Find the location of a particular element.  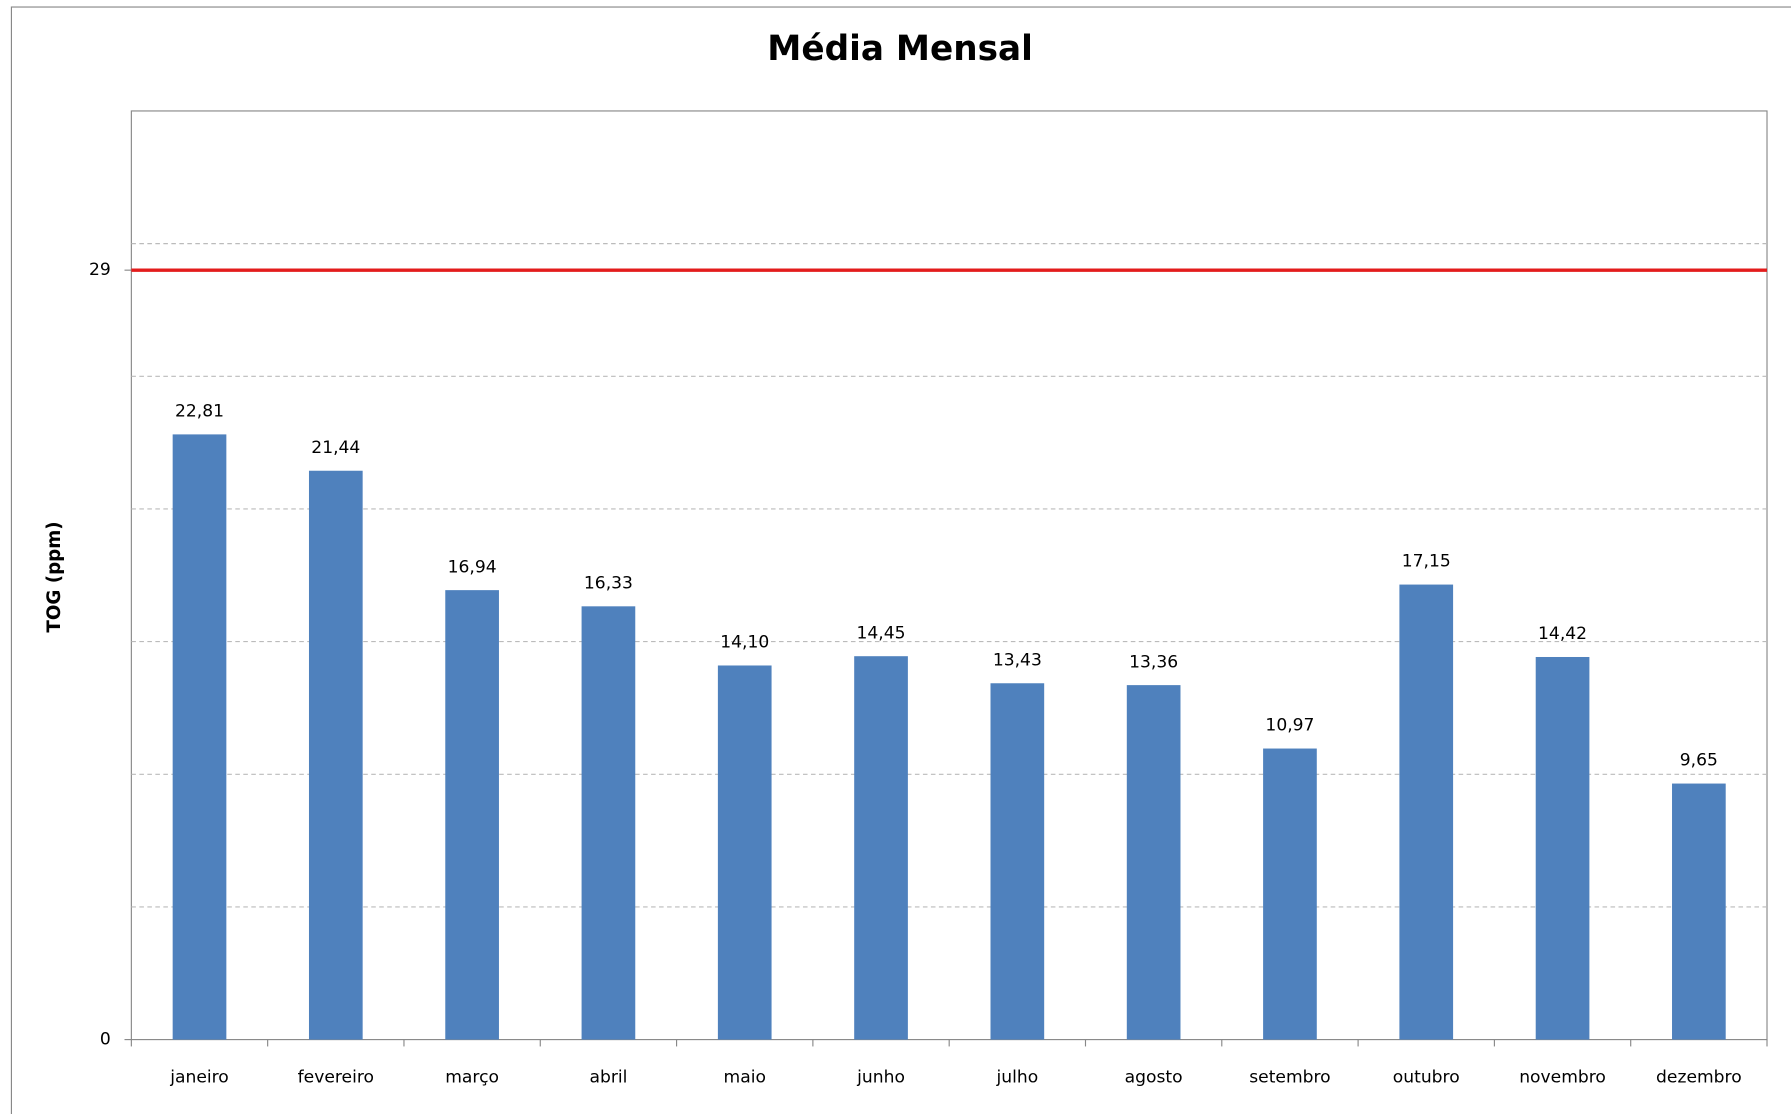

value-label: 14,10 is located at coordinates (744, 643).